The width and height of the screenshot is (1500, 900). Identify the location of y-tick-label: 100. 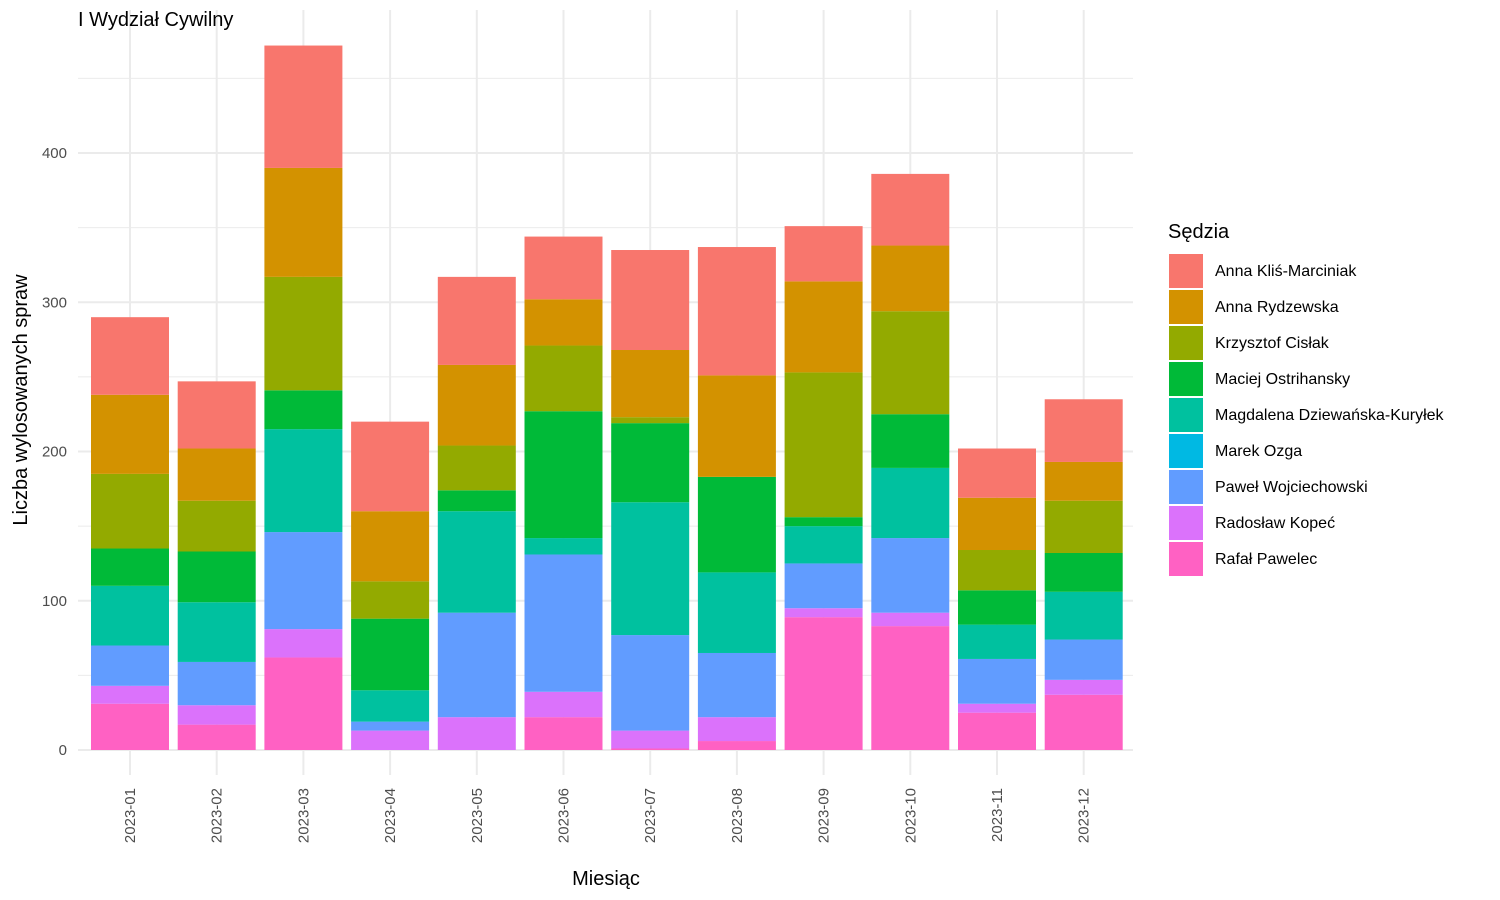
(54, 601).